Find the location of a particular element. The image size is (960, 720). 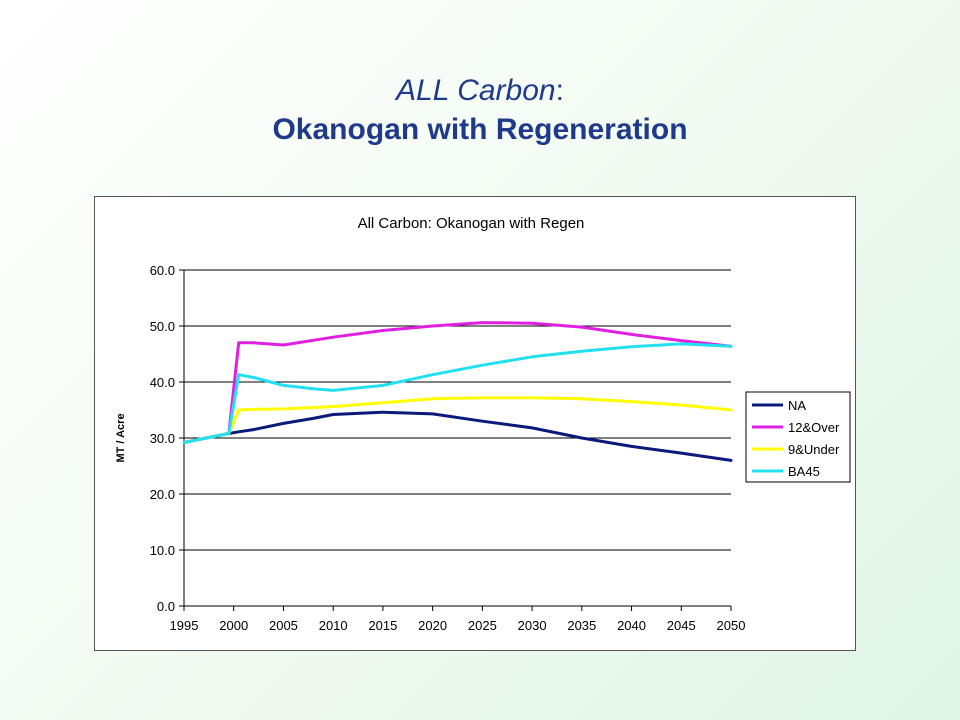

legend: NA 12&Over 9&Under BA45 is located at coordinates (798, 437).